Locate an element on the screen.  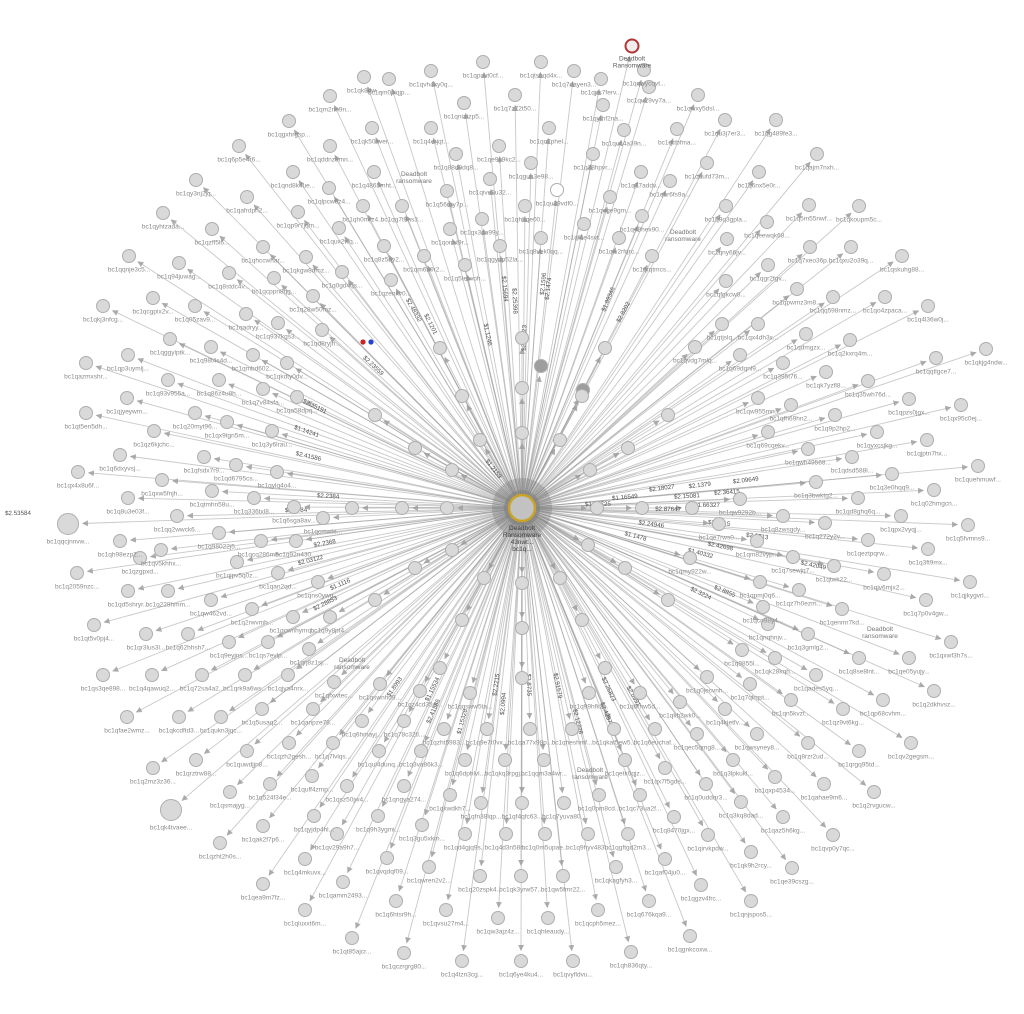
hub-node is located at coordinates (522, 508).